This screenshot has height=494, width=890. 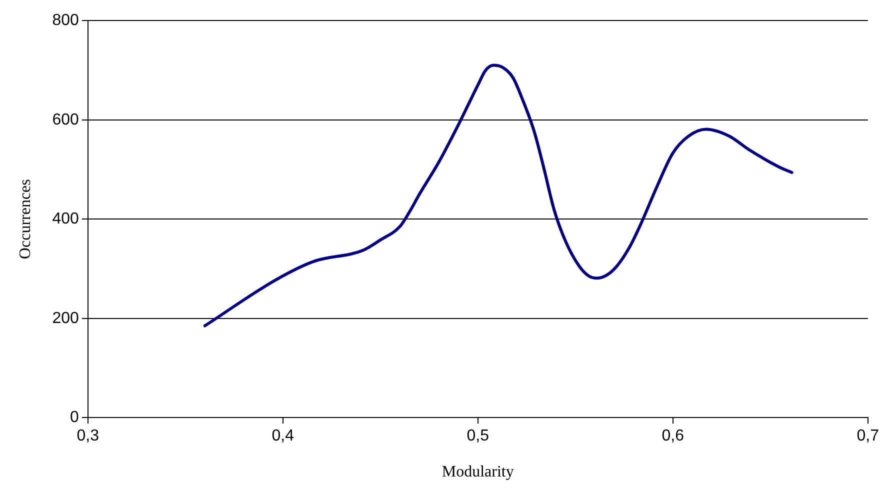 I want to click on y-tick-label: 600, so click(x=65, y=119).